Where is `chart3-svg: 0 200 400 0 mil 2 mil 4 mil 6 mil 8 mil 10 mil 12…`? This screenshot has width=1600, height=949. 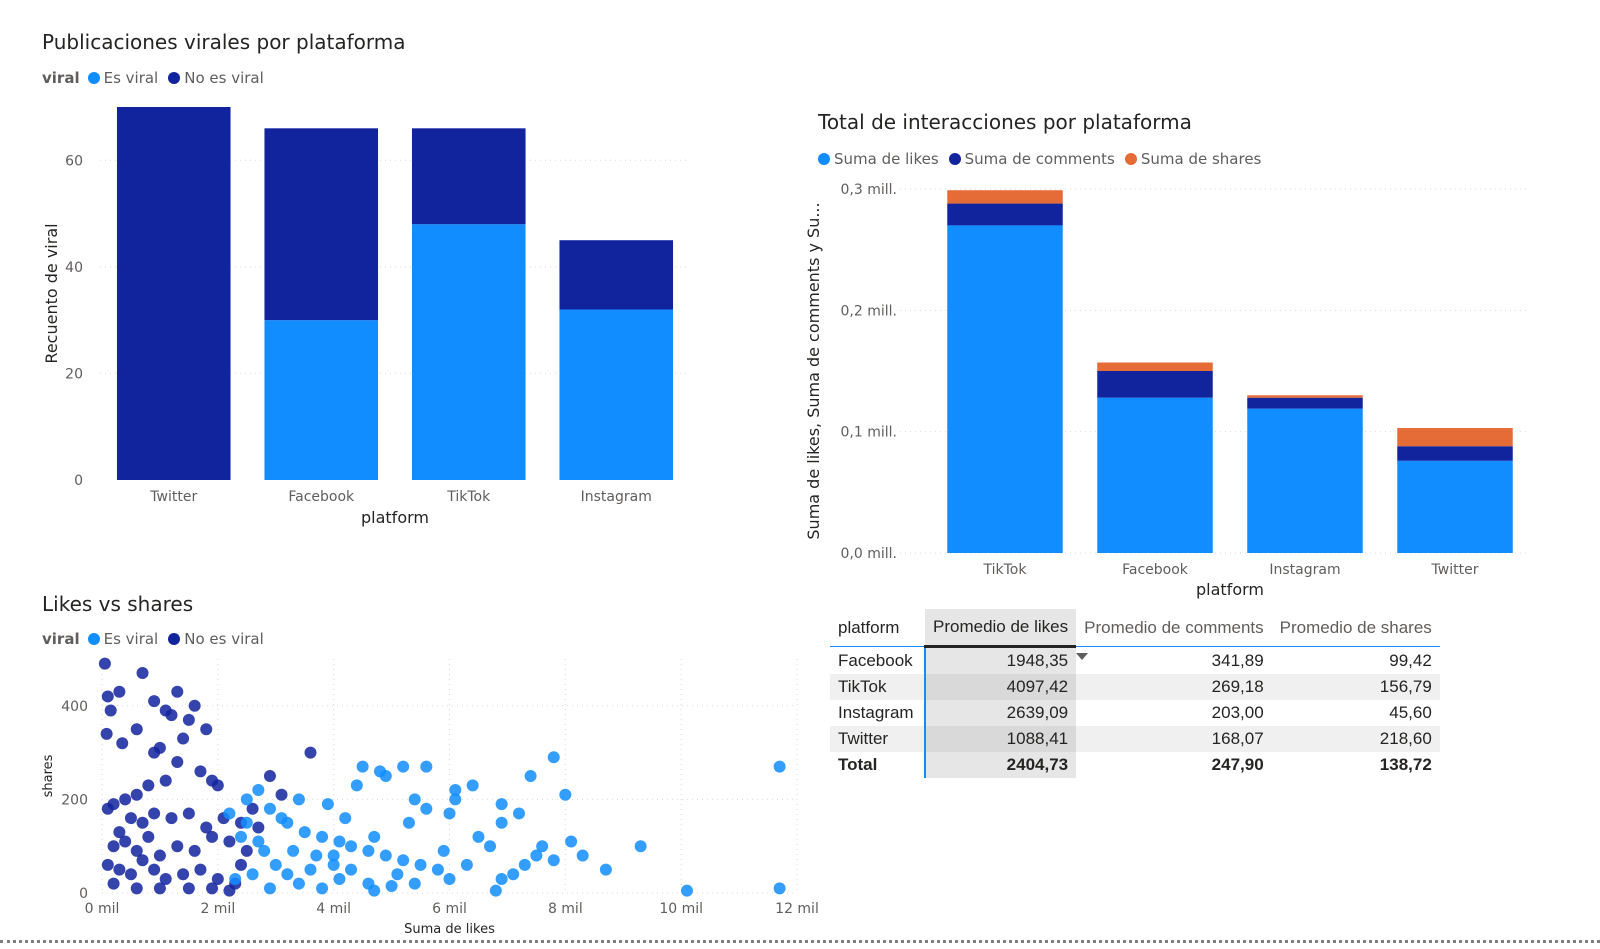 chart3-svg: 0 200 400 0 mil 2 mil 4 mil 6 mil 8 mil 10 mil 12… is located at coordinates (430, 797).